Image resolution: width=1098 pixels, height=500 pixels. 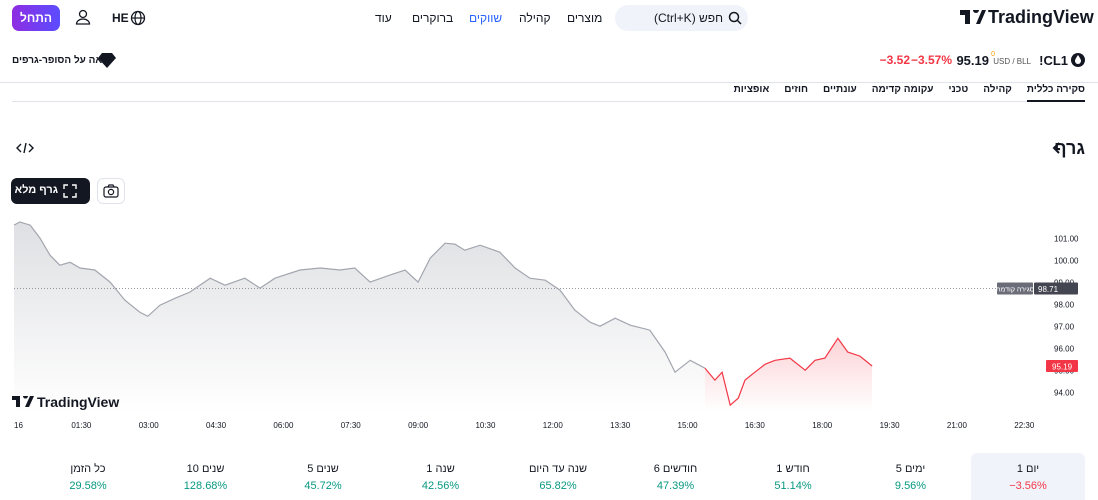 What do you see at coordinates (1066, 239) in the screenshot?
I see `y-tick-label: 101.00` at bounding box center [1066, 239].